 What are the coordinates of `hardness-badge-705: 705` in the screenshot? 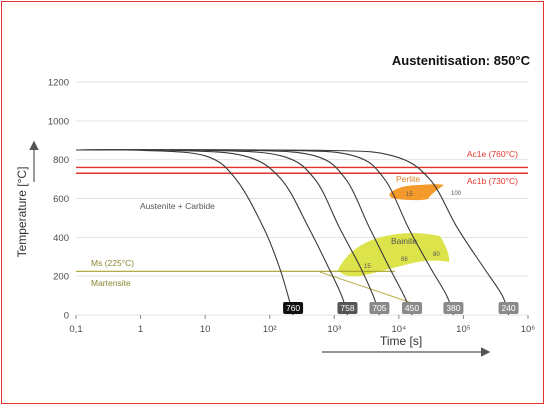 It's located at (379, 308).